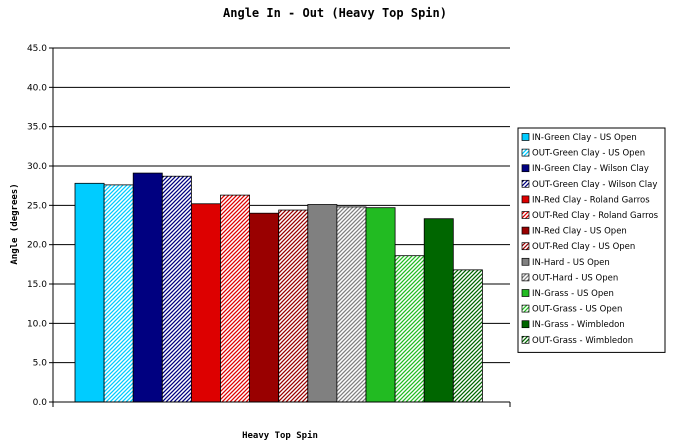  I want to click on legend-entry: OUT-Grass - Wimbledon, so click(582, 341).